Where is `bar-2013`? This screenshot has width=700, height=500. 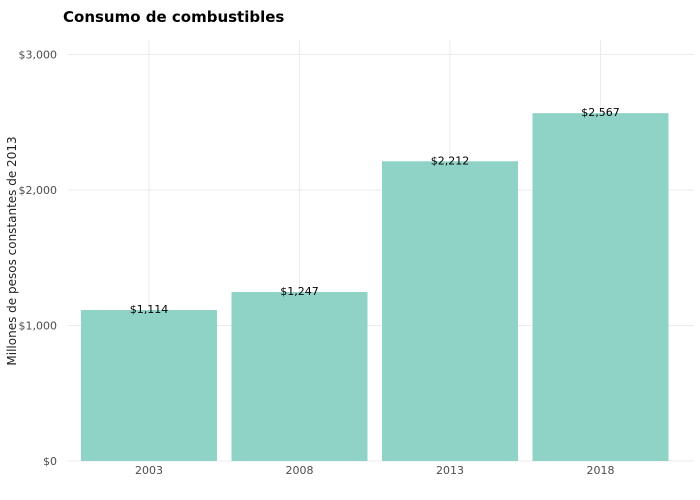 bar-2013 is located at coordinates (450, 311).